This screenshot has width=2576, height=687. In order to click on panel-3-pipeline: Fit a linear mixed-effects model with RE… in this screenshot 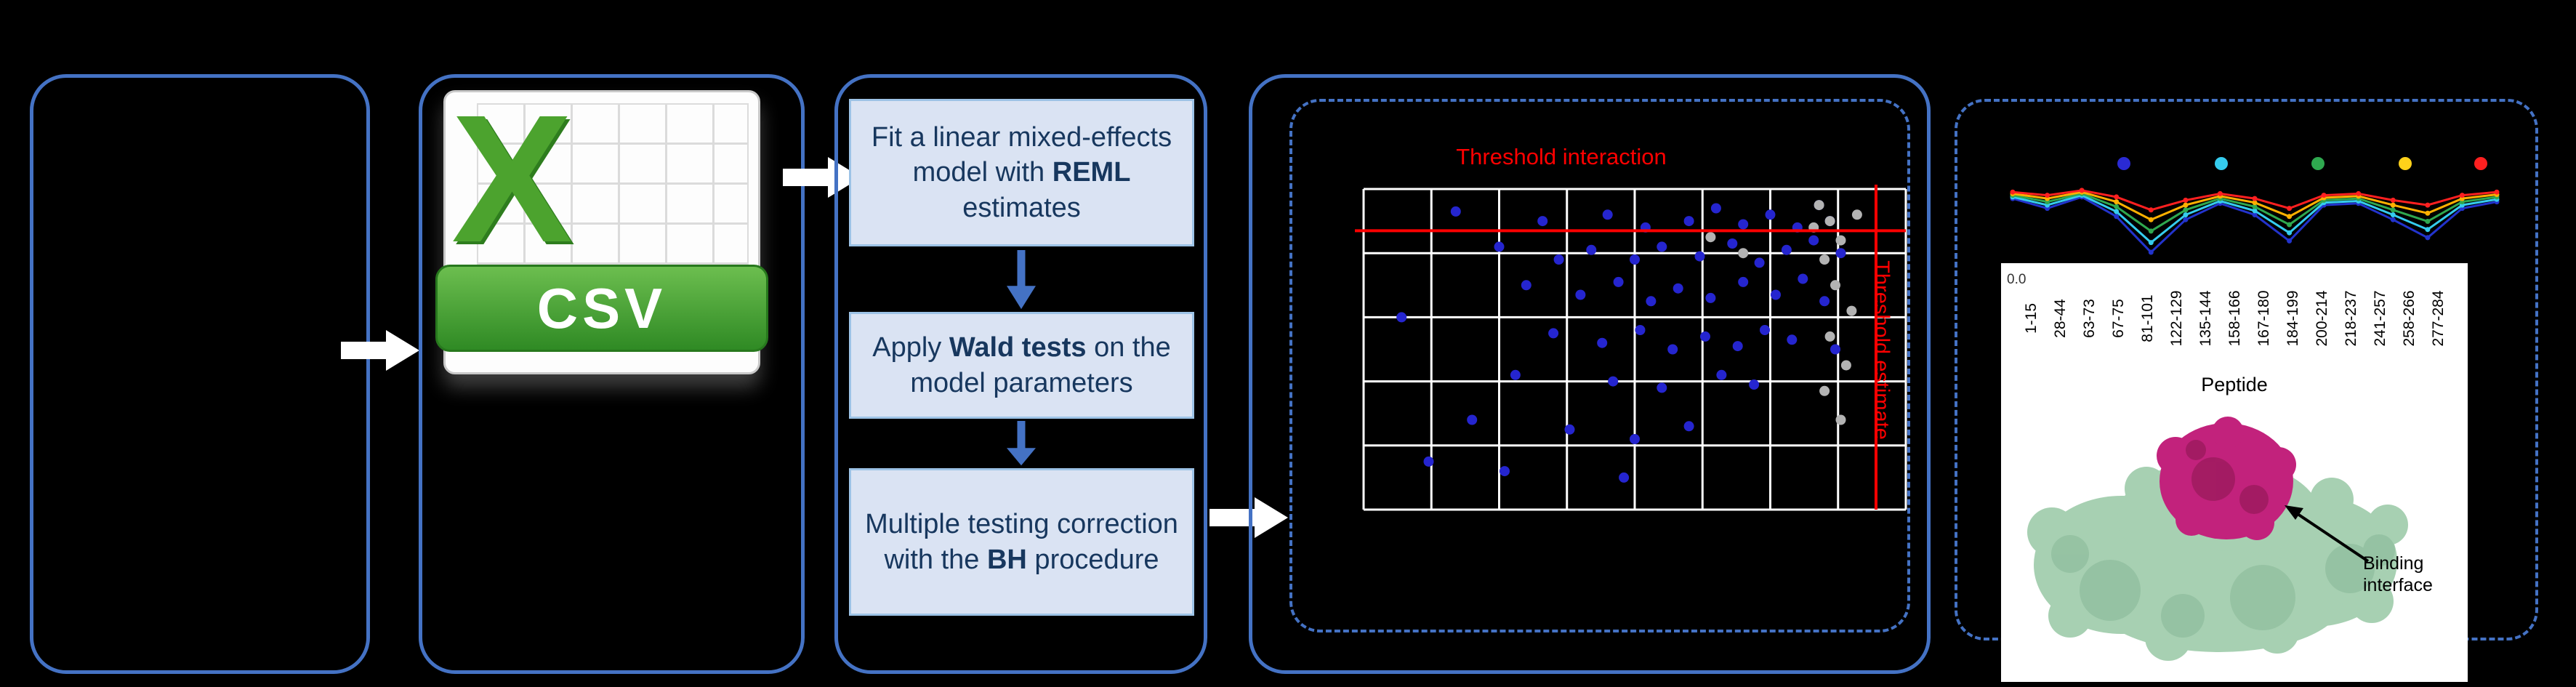, I will do `click(1020, 374)`.